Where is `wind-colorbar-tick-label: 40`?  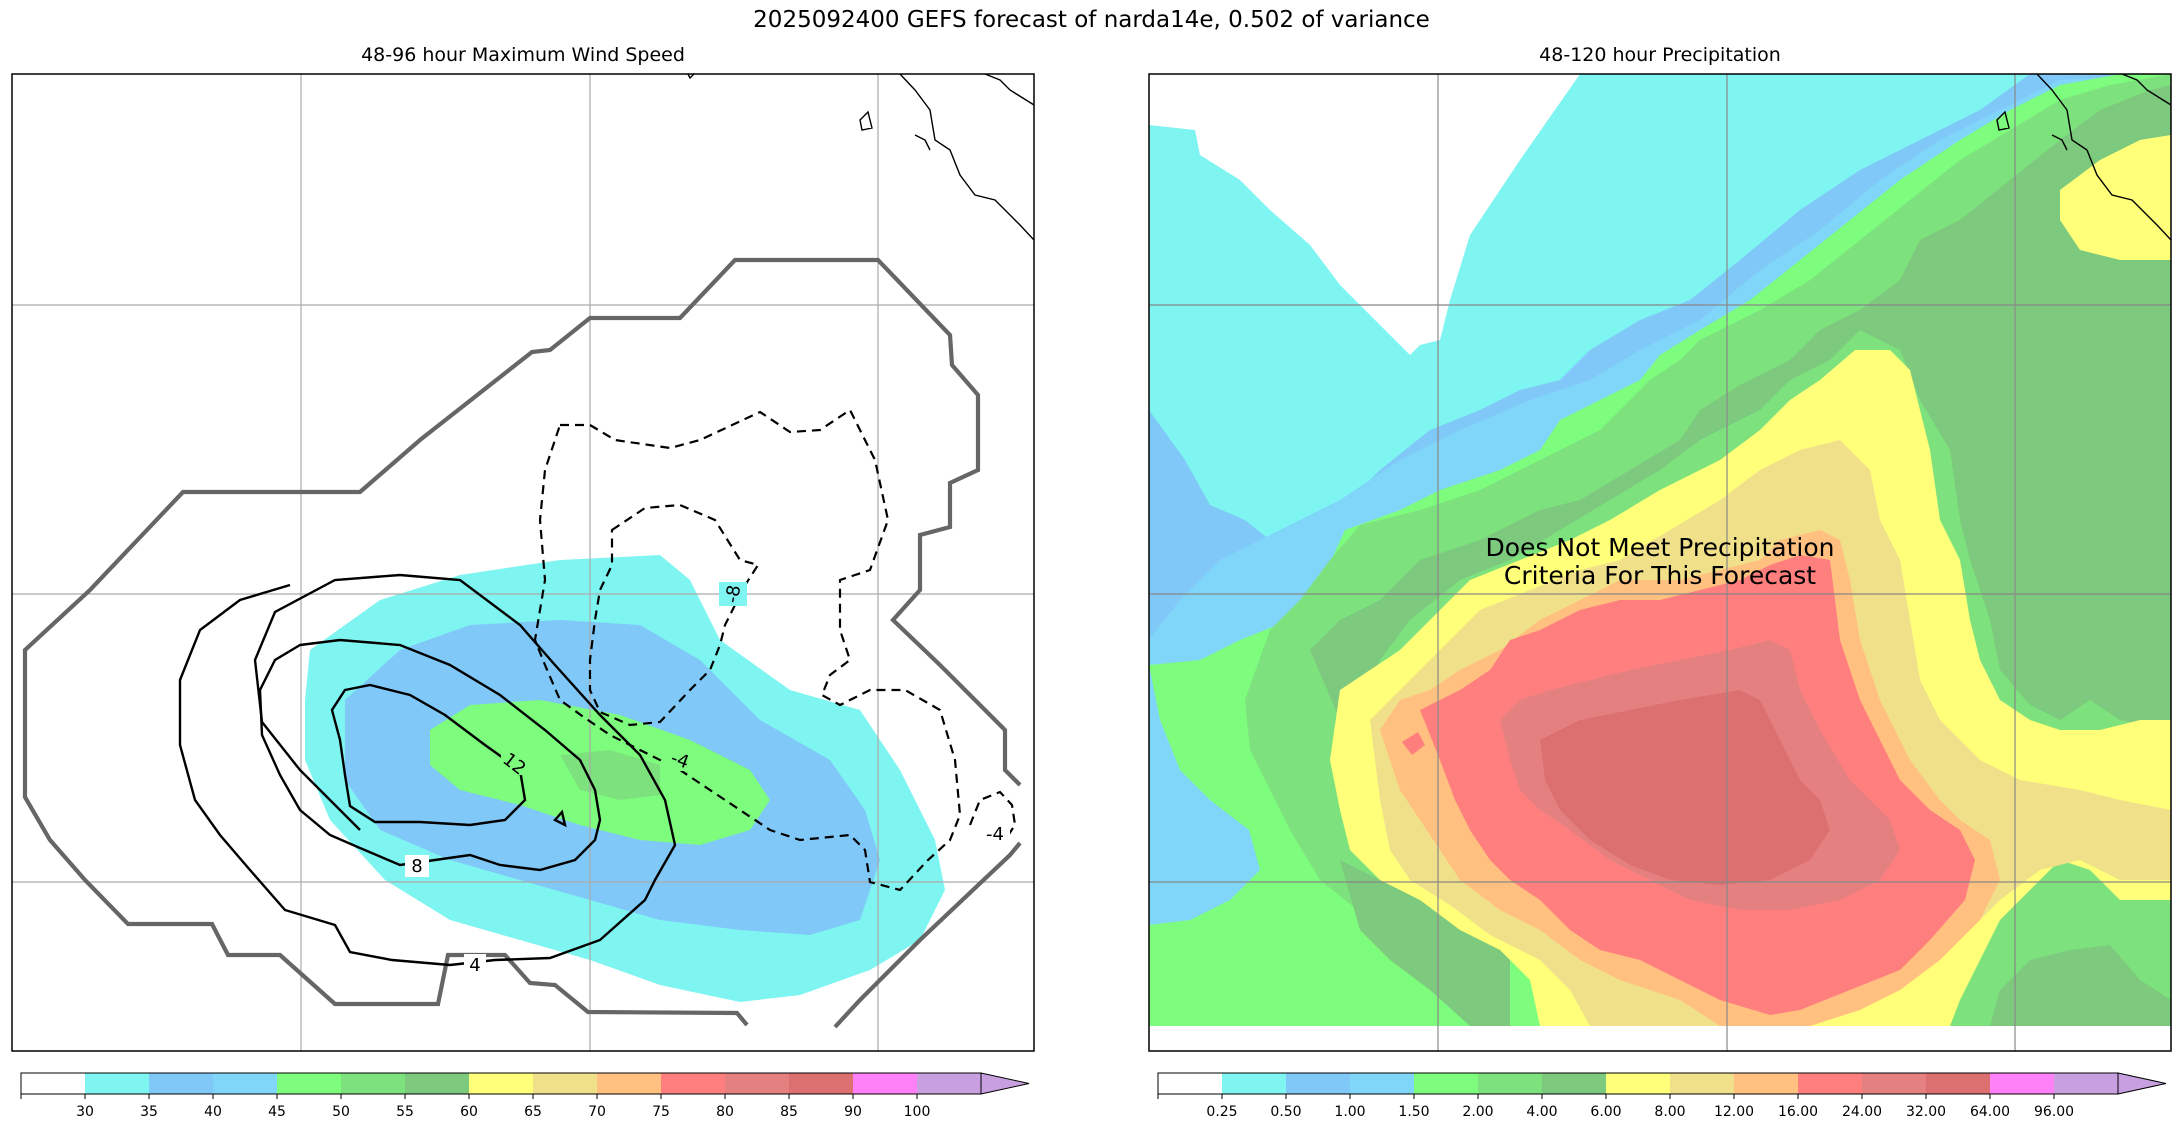
wind-colorbar-tick-label: 40 is located at coordinates (213, 1112).